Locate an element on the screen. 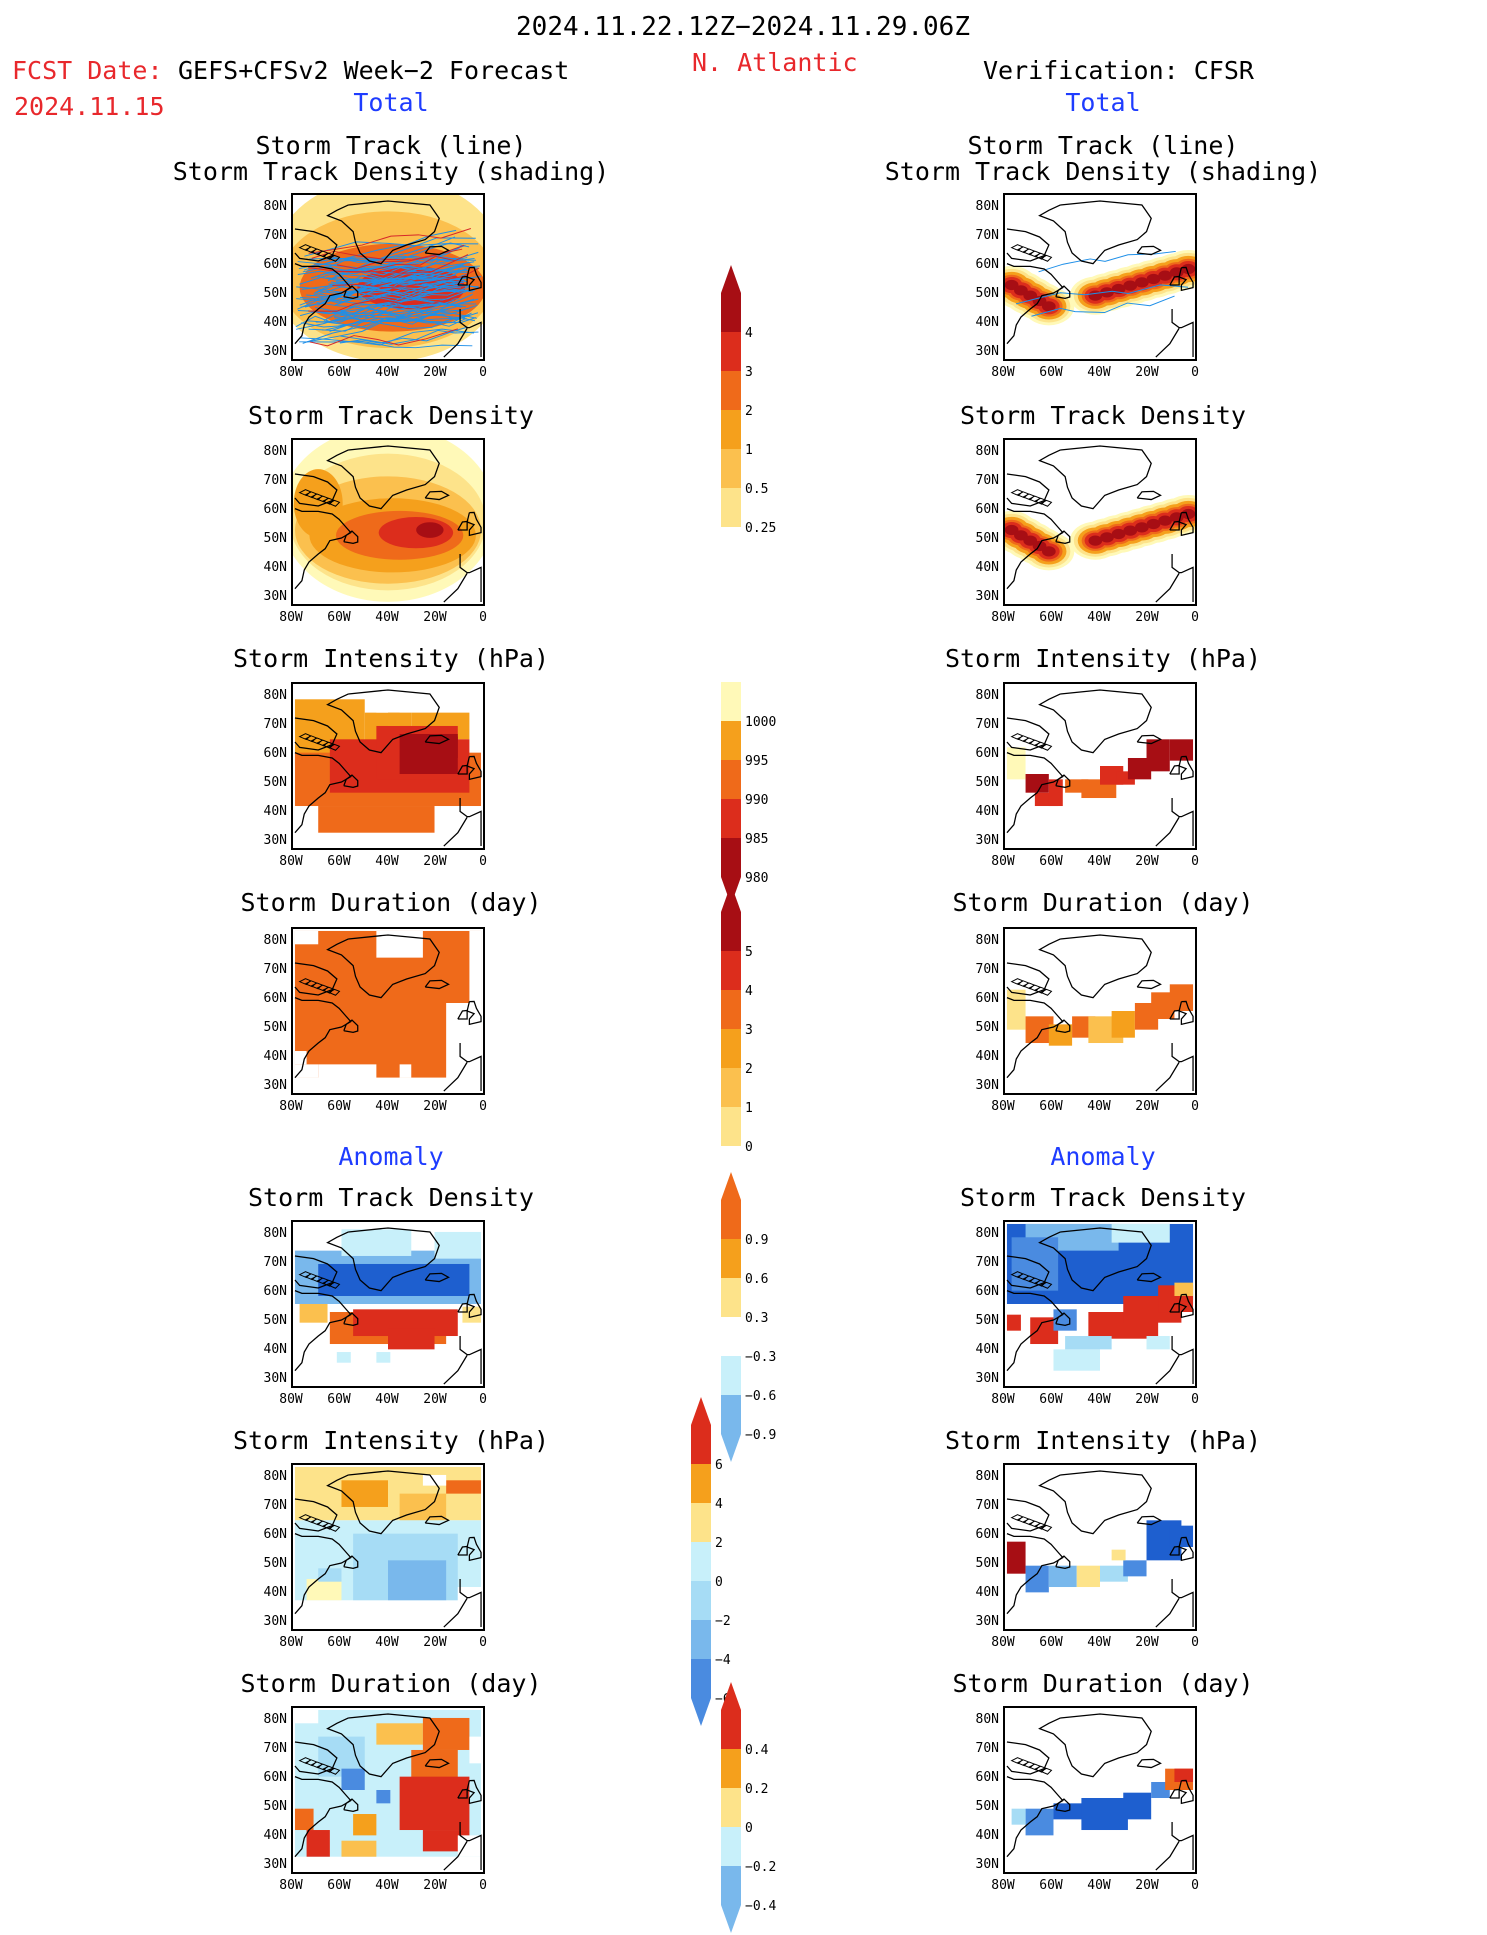  panel-title-intensity-anom-right: Storm Intensity (hPa) is located at coordinates (1103, 1440).